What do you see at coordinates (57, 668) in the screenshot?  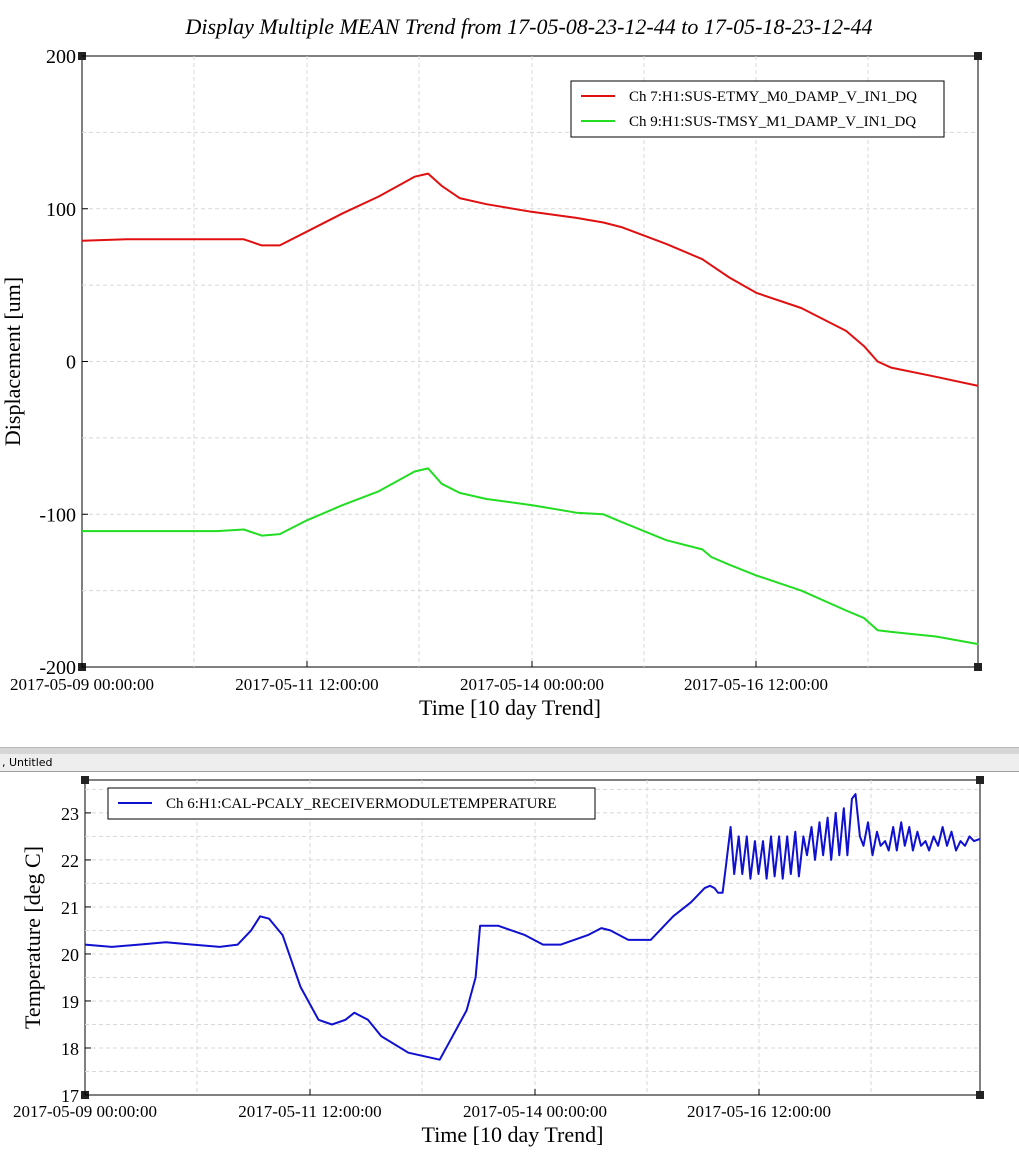 I see `y-tick-label: -200` at bounding box center [57, 668].